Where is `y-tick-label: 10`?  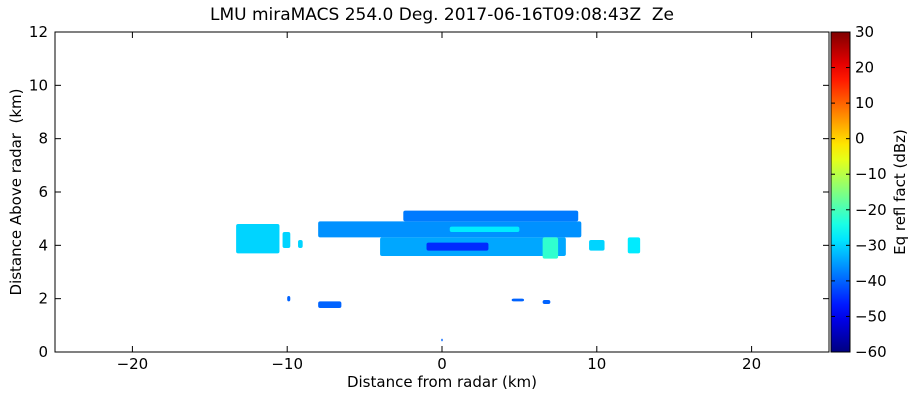
y-tick-label: 10 is located at coordinates (38, 85).